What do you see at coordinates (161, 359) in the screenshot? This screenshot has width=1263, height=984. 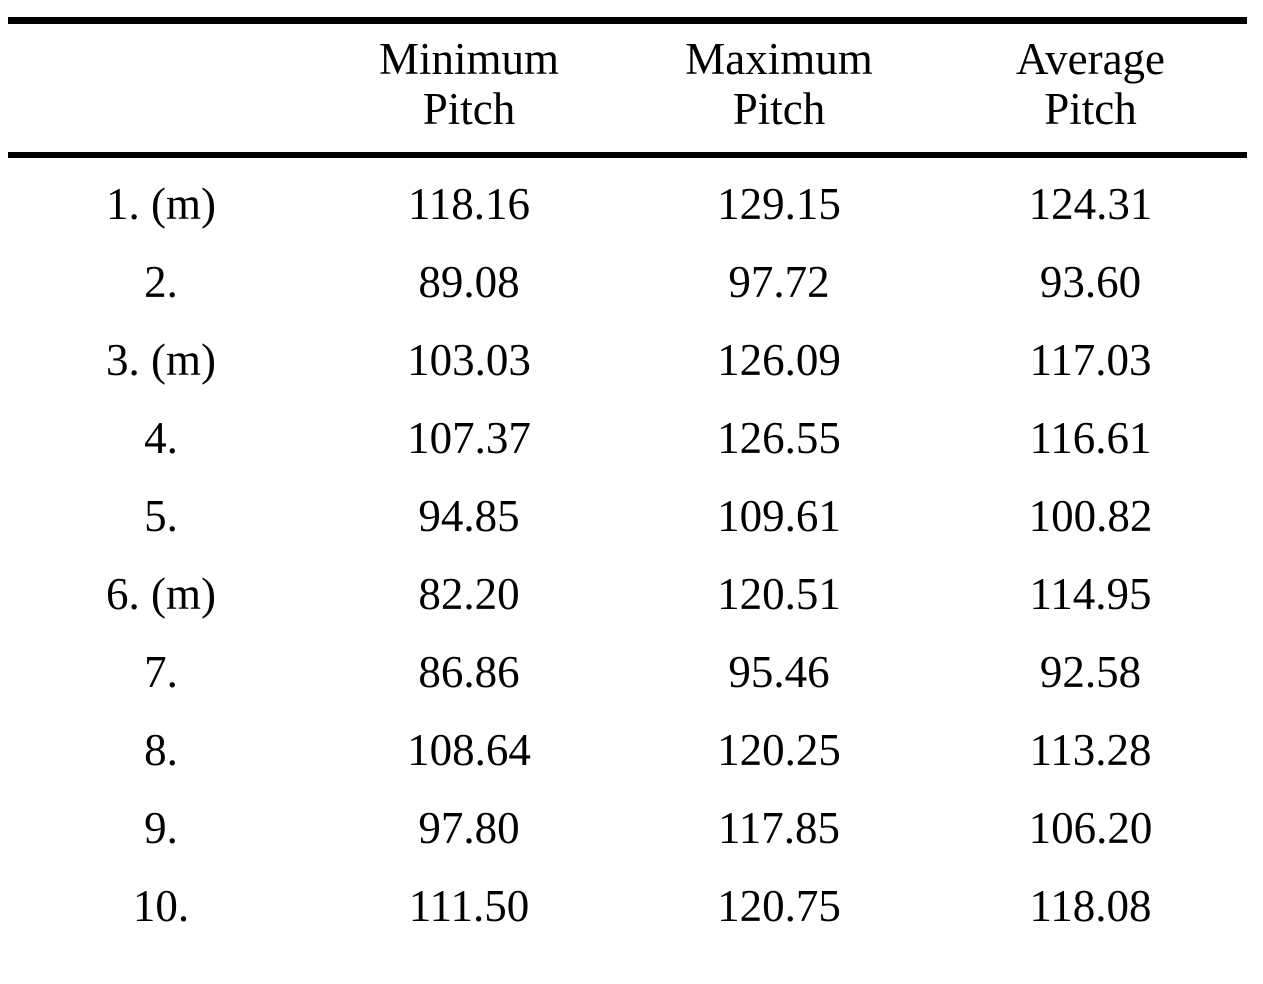 I see `row-label: 3. (m)` at bounding box center [161, 359].